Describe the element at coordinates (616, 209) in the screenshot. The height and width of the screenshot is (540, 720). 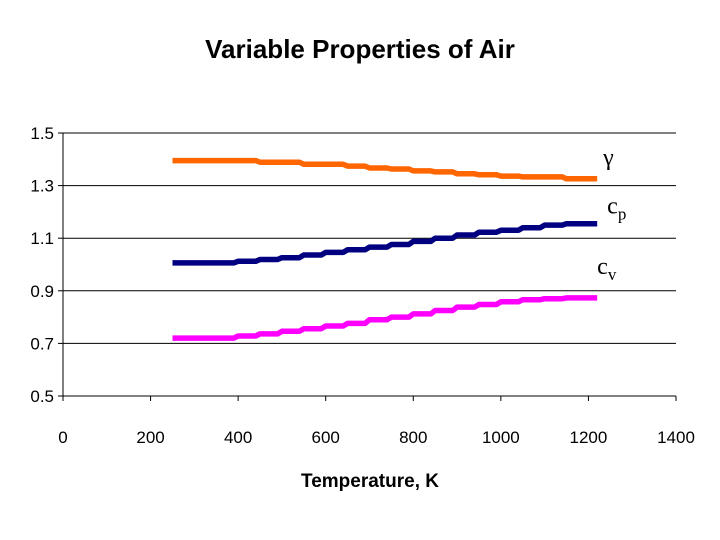
I see `series-label-cp: cp` at that location.